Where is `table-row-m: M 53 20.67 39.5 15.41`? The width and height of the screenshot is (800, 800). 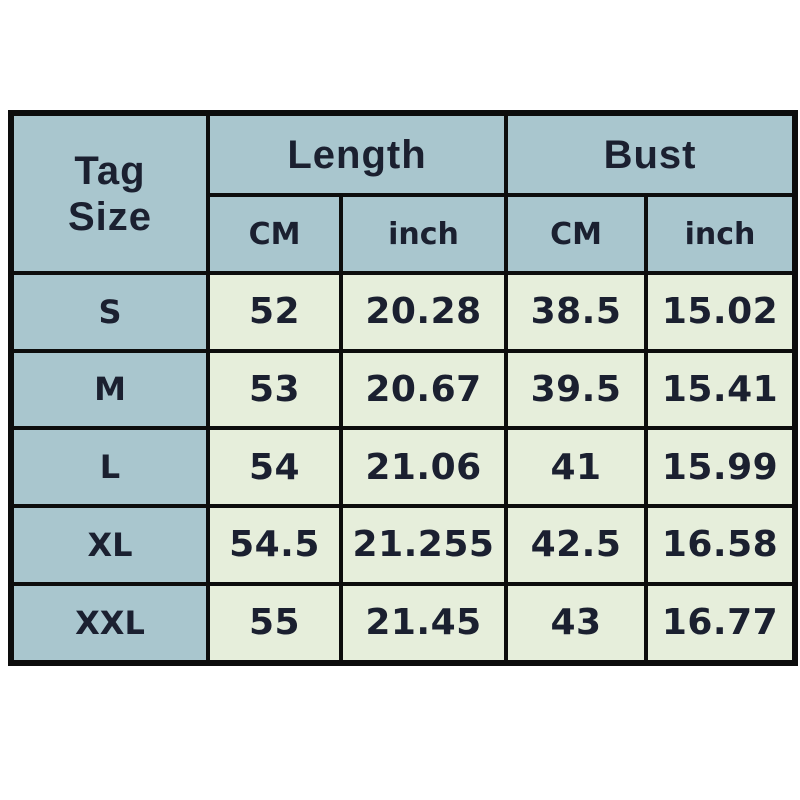
table-row-m: M 53 20.67 39.5 15.41 is located at coordinates (403, 389).